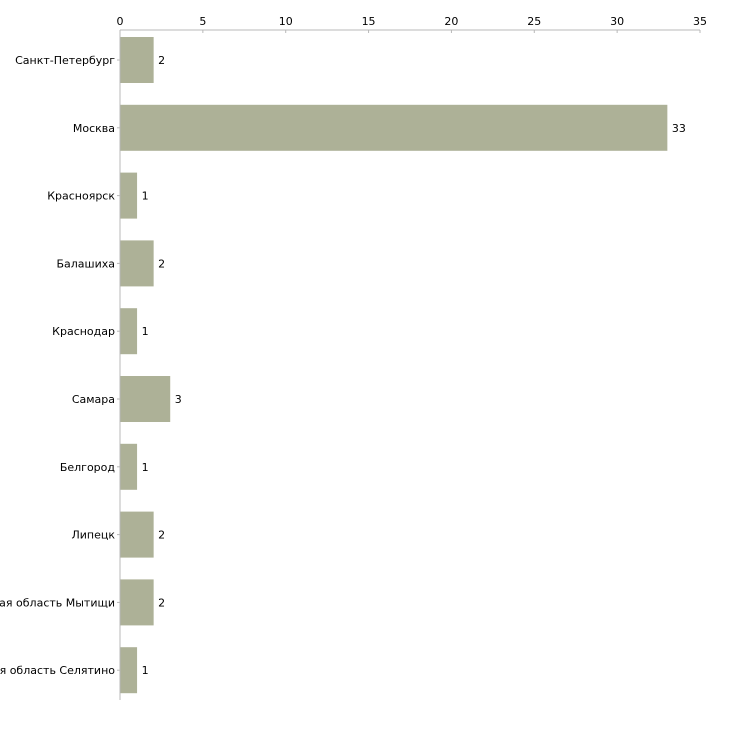 Image resolution: width=730 pixels, height=730 pixels. What do you see at coordinates (679, 128) in the screenshot?
I see `data-label: 33` at bounding box center [679, 128].